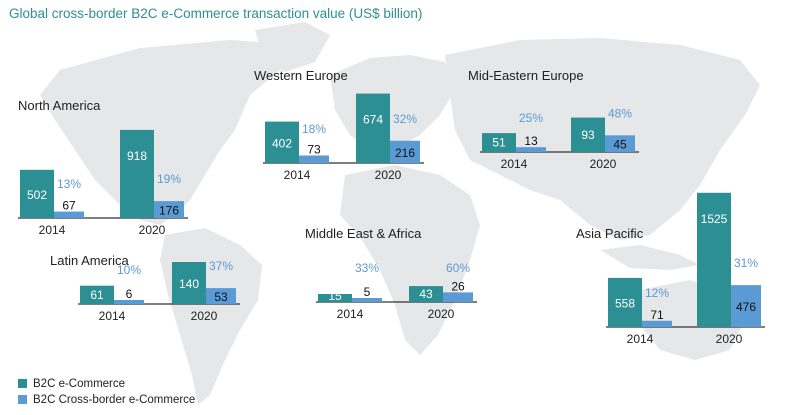  I want to click on legend-item-b2c: B2C e-Commerce, so click(106, 383).